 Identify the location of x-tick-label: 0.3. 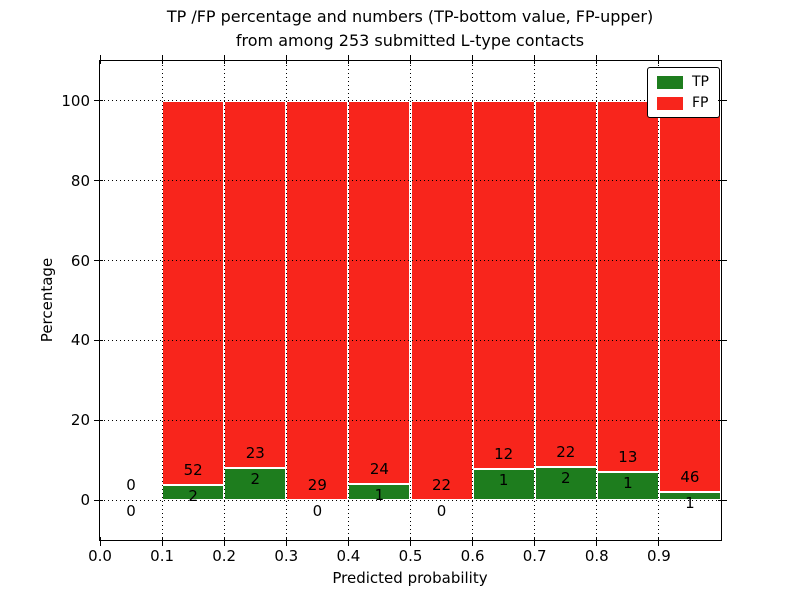
(286, 556).